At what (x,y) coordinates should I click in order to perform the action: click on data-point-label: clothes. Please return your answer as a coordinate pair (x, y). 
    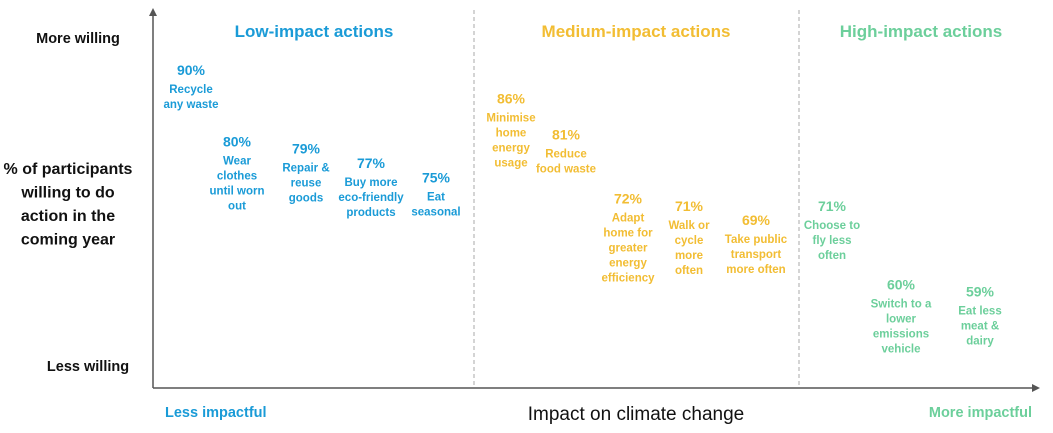
    Looking at the image, I should click on (237, 177).